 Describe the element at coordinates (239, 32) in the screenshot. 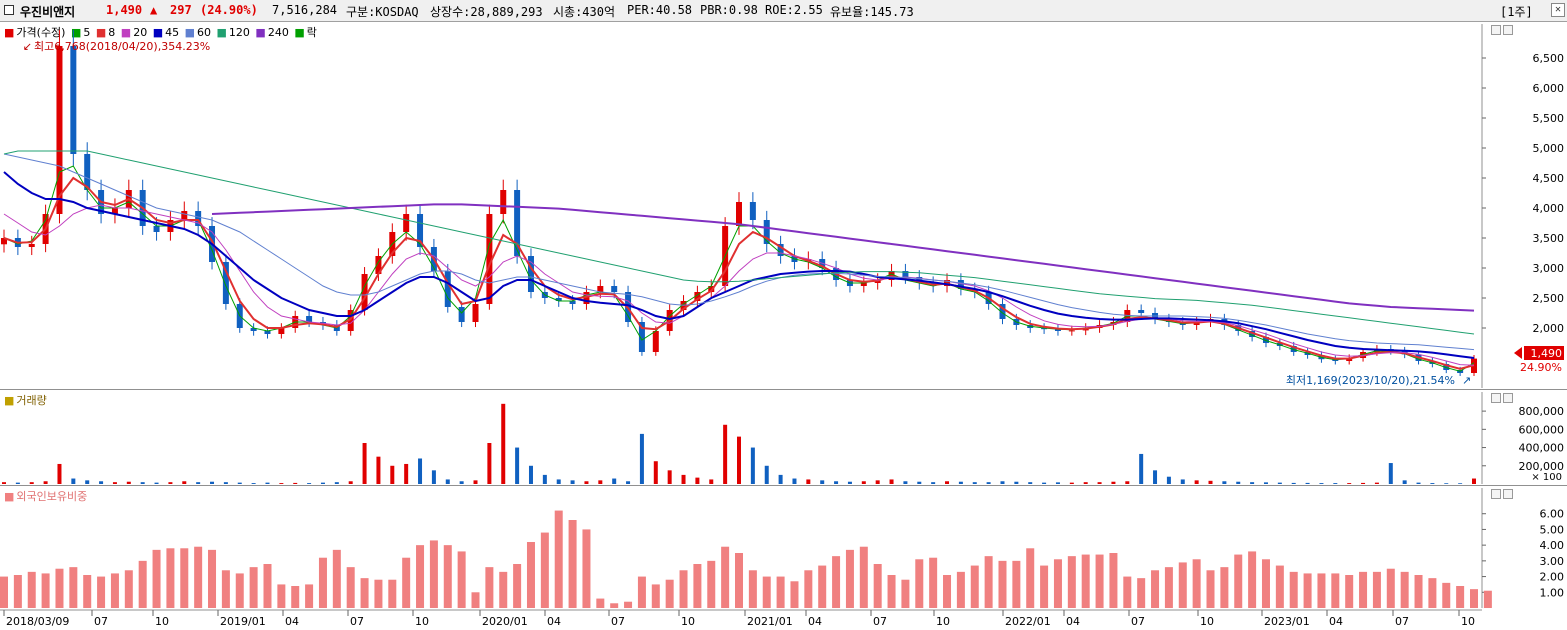

I see `legend-ma120: 120` at that location.